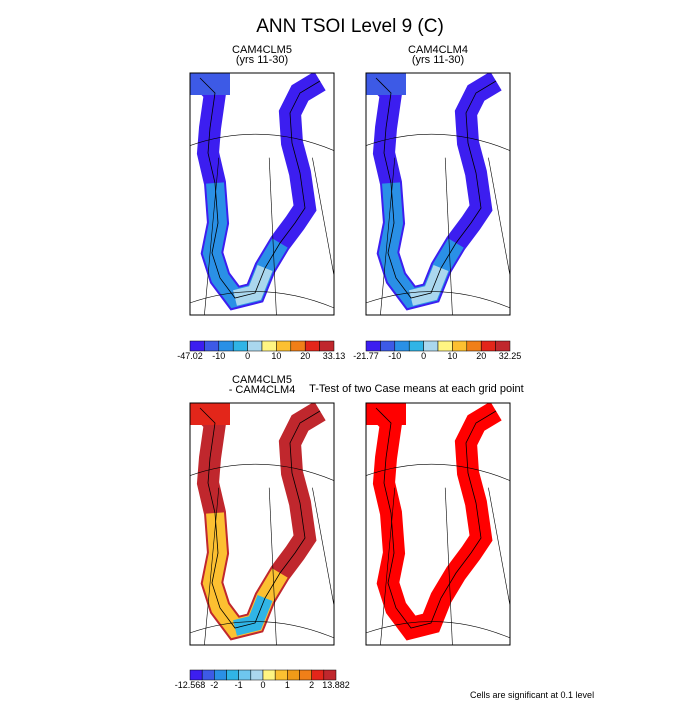  What do you see at coordinates (262, 390) in the screenshot?
I see `panel-title: - CAM4CLM4` at bounding box center [262, 390].